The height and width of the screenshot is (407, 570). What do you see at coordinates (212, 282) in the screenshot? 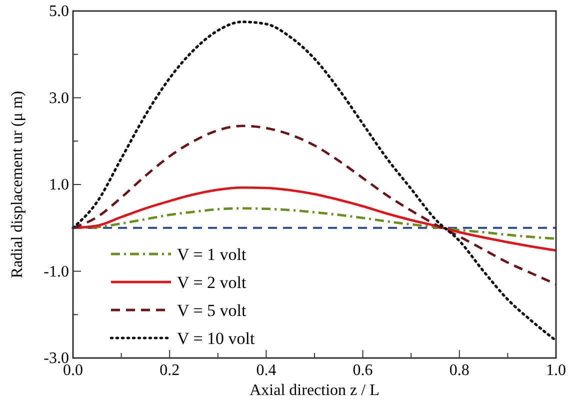
I see `legend-label: V = 2 volt` at bounding box center [212, 282].